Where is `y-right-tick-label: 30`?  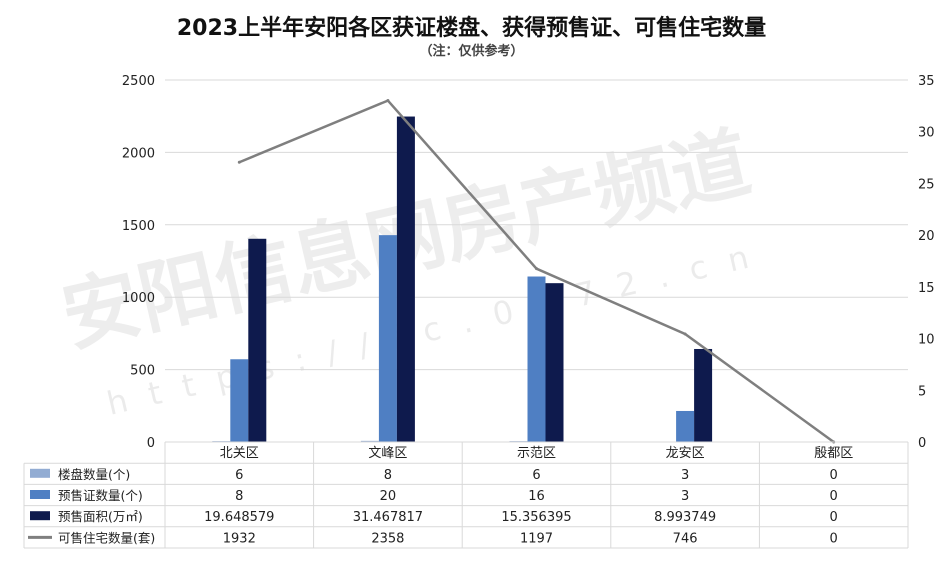
y-right-tick-label: 30 is located at coordinates (926, 133).